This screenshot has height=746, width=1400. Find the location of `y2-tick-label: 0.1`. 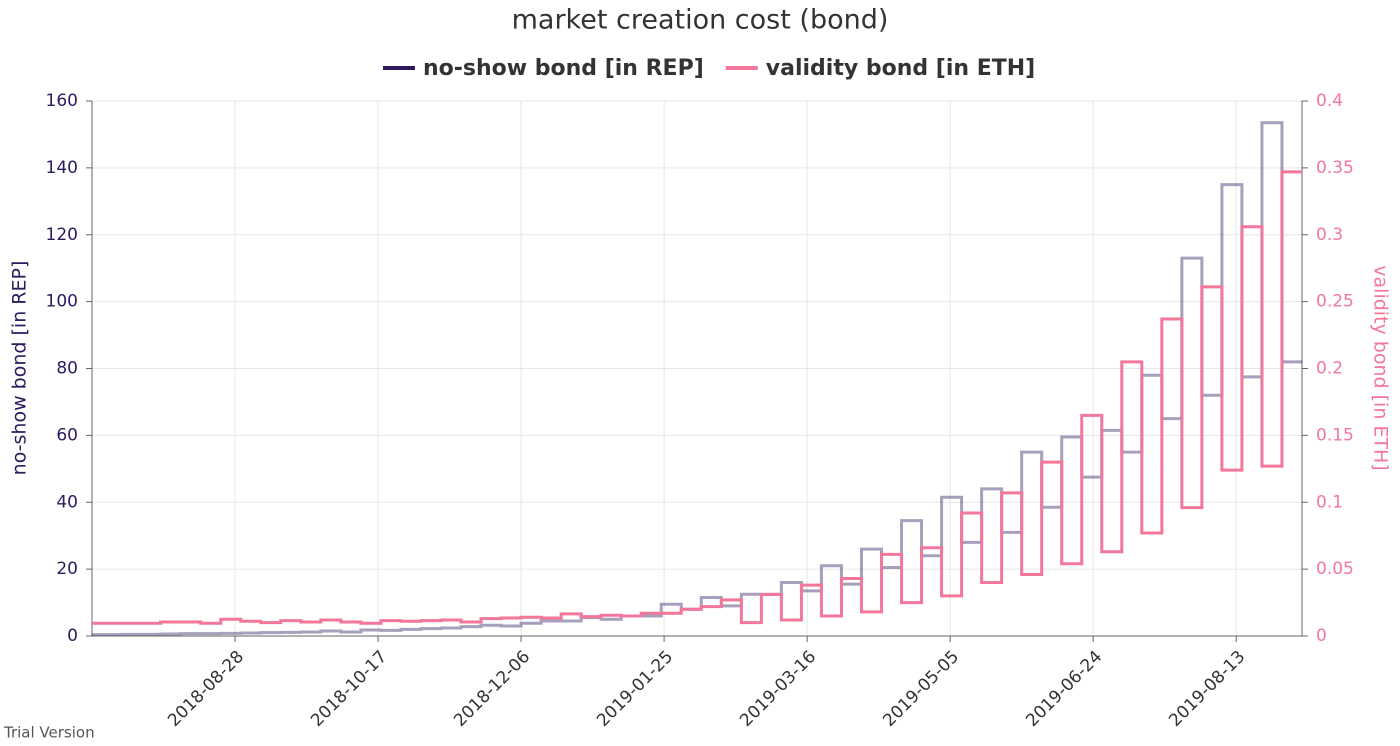

y2-tick-label: 0.1 is located at coordinates (1329, 502).